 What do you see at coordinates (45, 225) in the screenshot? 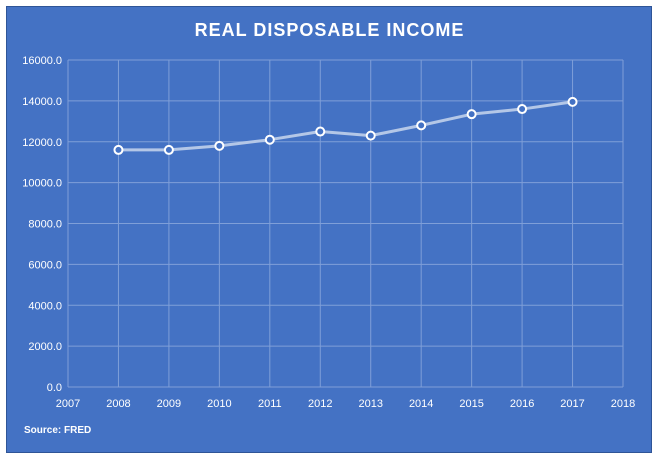
I see `y-tick-label: 8000.0` at bounding box center [45, 225].